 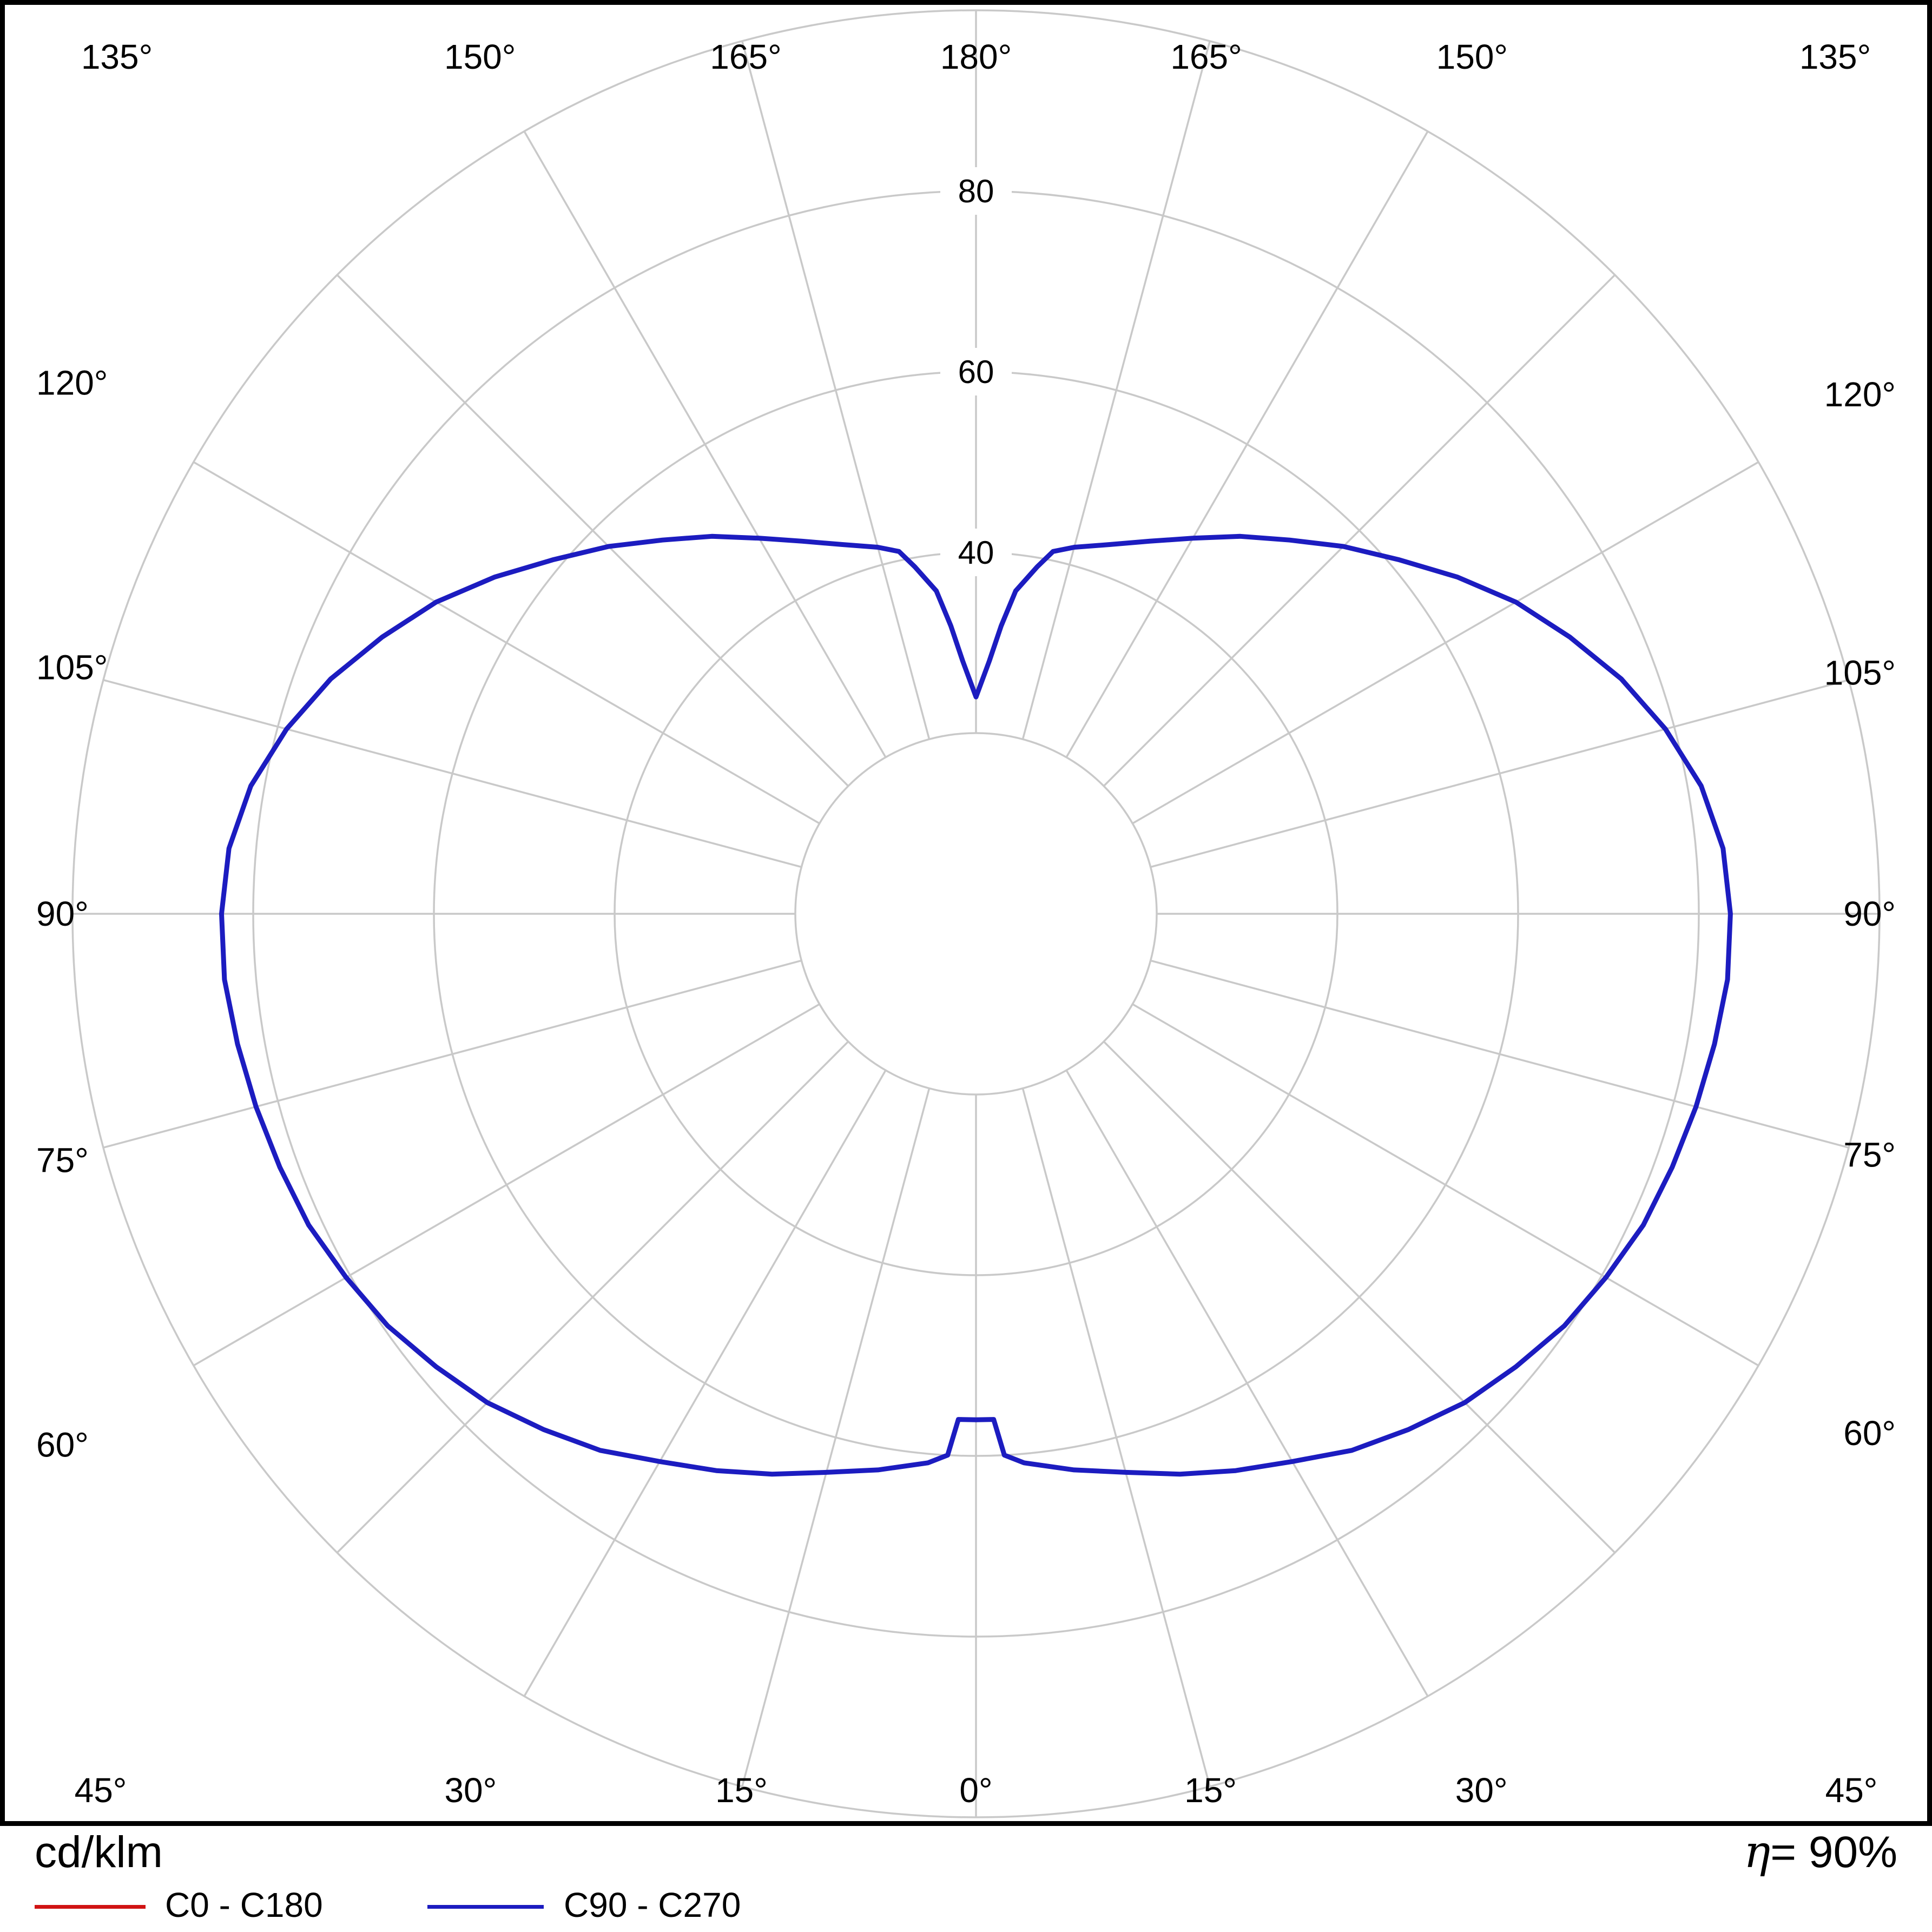 What do you see at coordinates (1481, 1790) in the screenshot?
I see `angle-label-30-right: 30°` at bounding box center [1481, 1790].